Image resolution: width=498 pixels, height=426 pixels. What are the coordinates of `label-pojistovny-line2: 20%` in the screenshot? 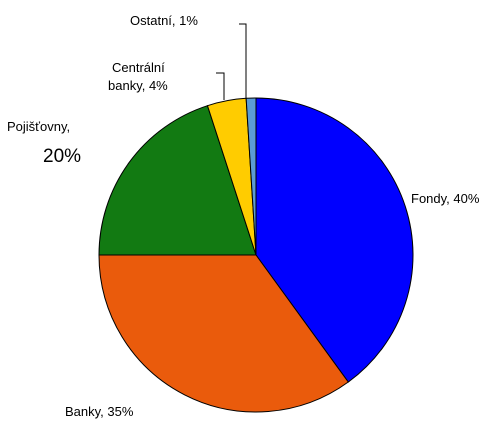 It's located at (62, 156).